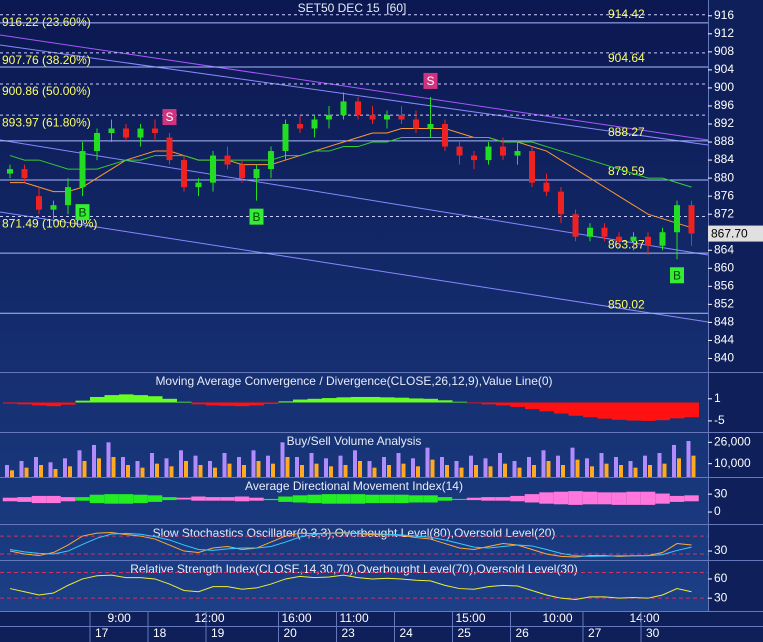 This screenshot has height=642, width=763. I want to click on fib-label: 893.97 (61.80%), so click(46, 122).